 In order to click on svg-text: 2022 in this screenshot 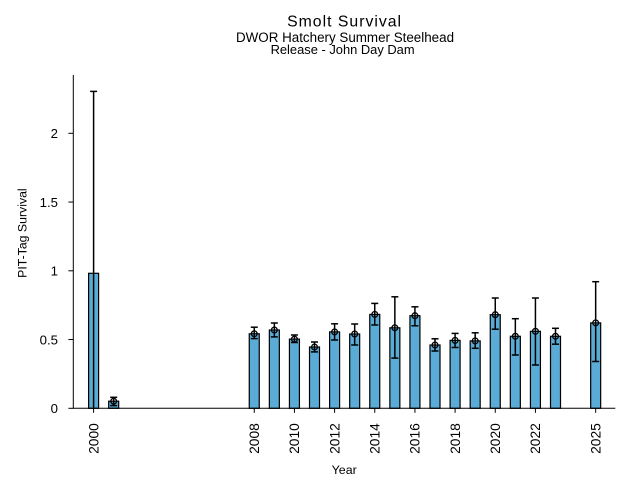, I will do `click(535, 438)`.